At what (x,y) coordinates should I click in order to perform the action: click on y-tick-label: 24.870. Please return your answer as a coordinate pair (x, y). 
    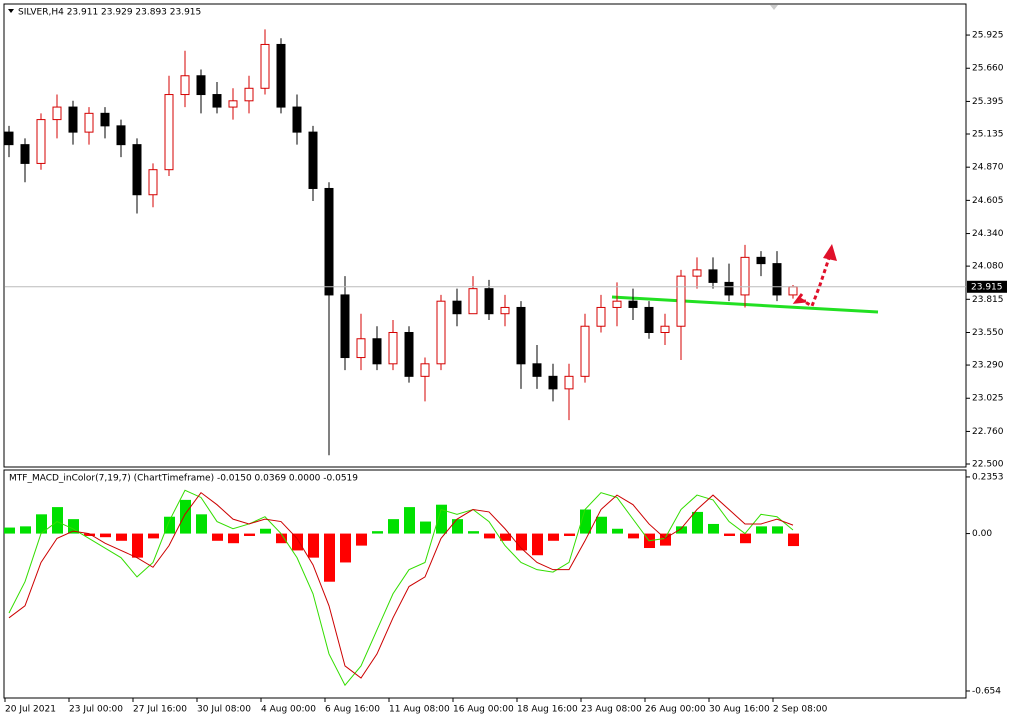
    Looking at the image, I should click on (988, 168).